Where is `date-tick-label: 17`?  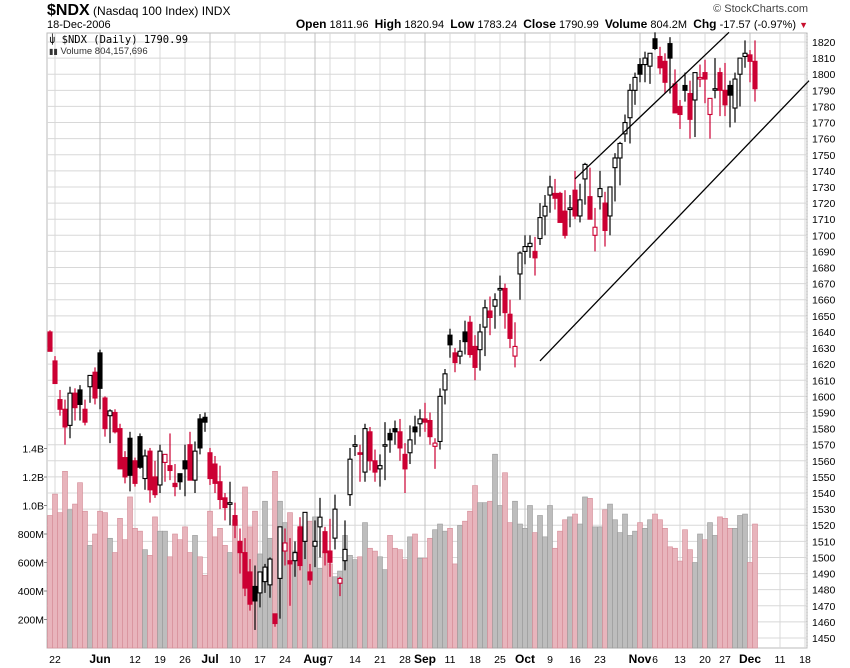
date-tick-label: 17 is located at coordinates (260, 660).